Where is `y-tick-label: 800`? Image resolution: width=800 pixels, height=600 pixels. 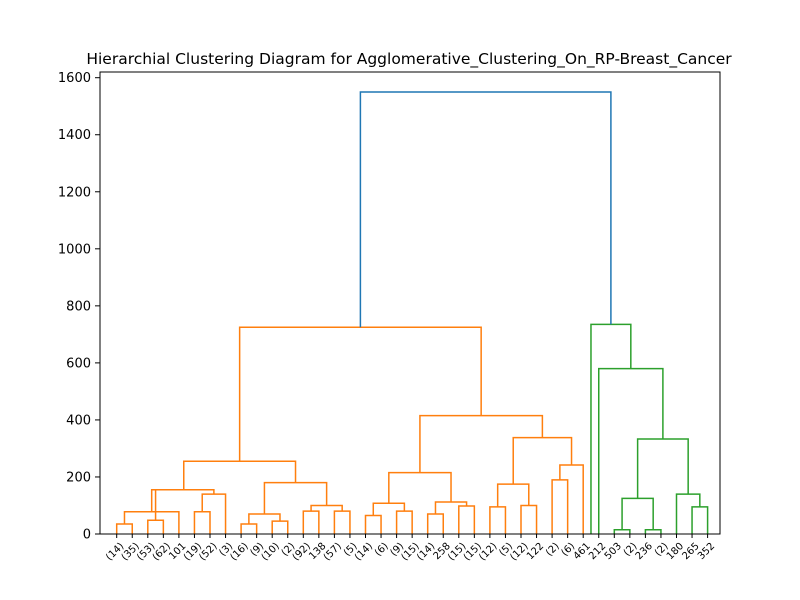
y-tick-label: 800 is located at coordinates (78, 306).